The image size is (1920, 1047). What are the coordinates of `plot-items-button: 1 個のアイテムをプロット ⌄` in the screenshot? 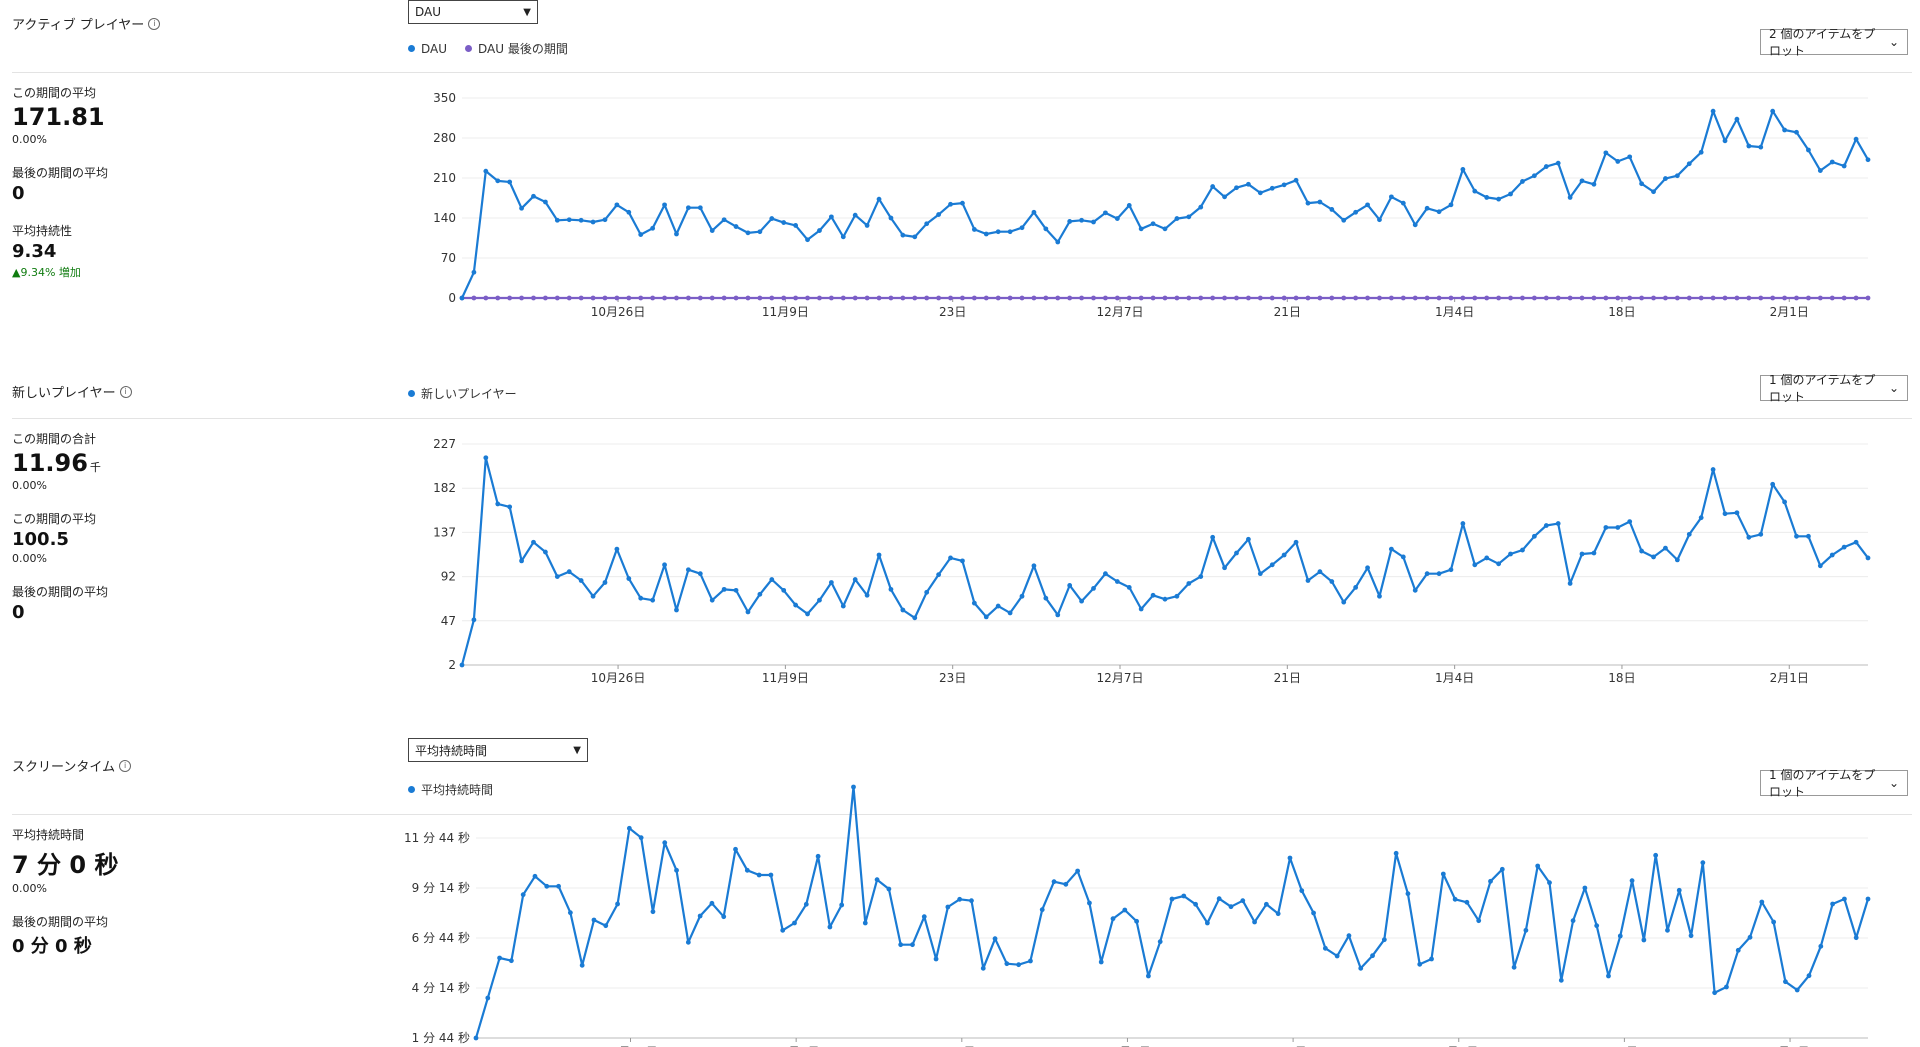 It's located at (1834, 388).